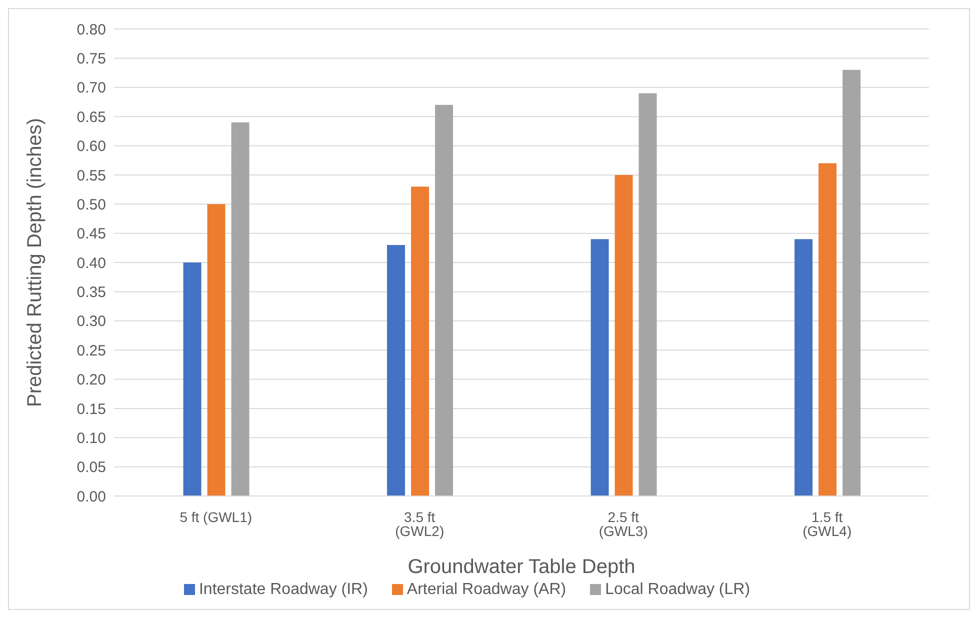 Image resolution: width=979 pixels, height=617 pixels. I want to click on x-tick-label: 1.5 ft (GWL4), so click(827, 523).